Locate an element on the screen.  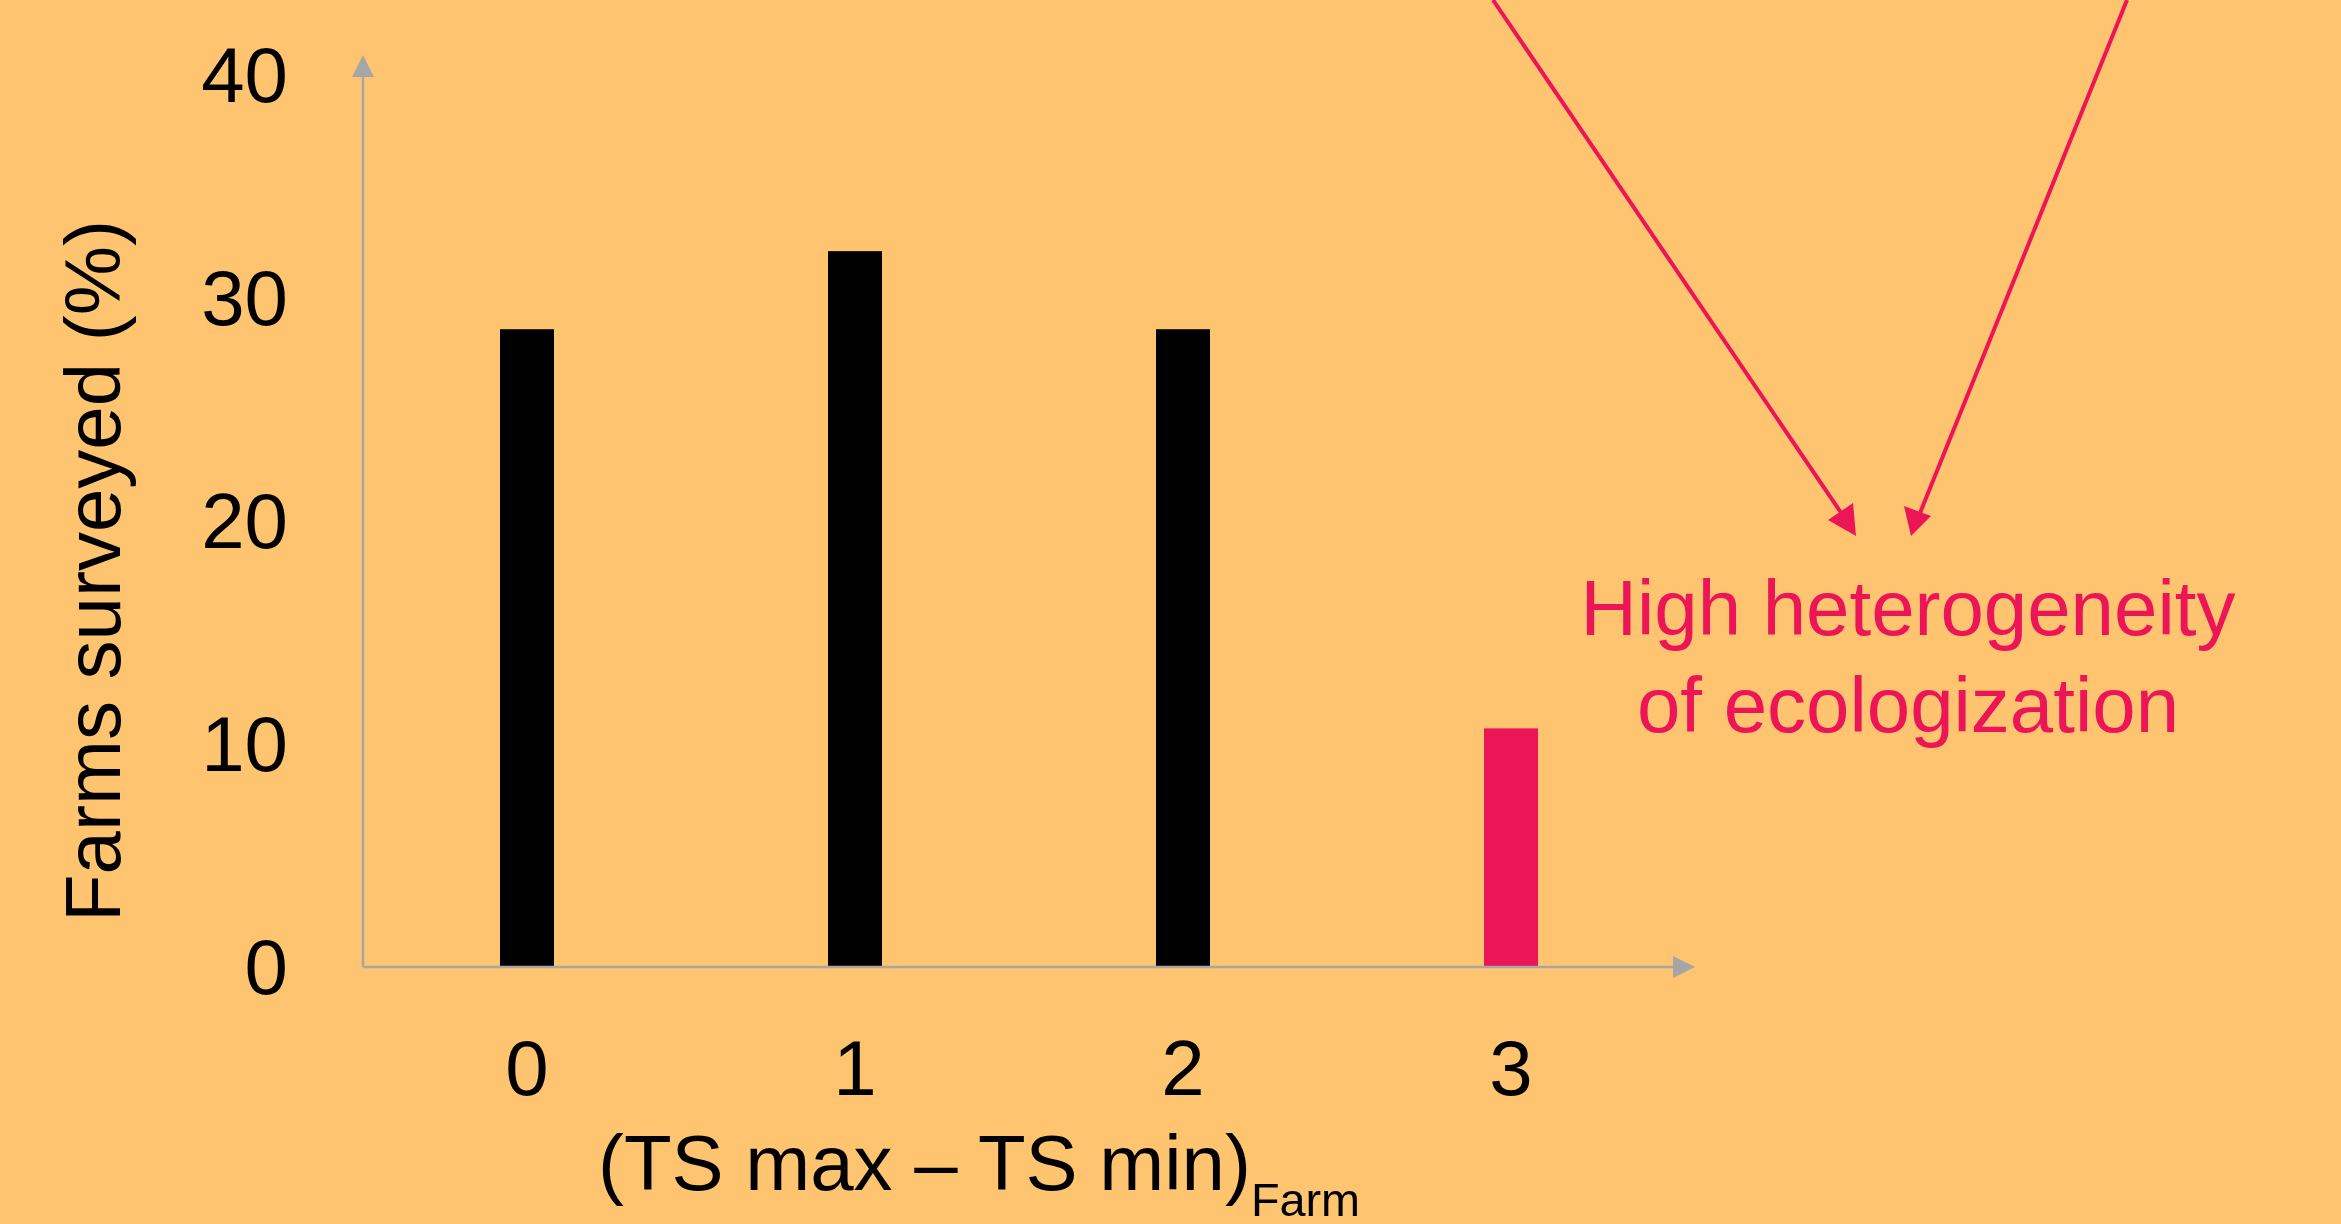
x-axis-title: (TS max – TS min)$_{Farm}$ is located at coordinates (979, 1171).